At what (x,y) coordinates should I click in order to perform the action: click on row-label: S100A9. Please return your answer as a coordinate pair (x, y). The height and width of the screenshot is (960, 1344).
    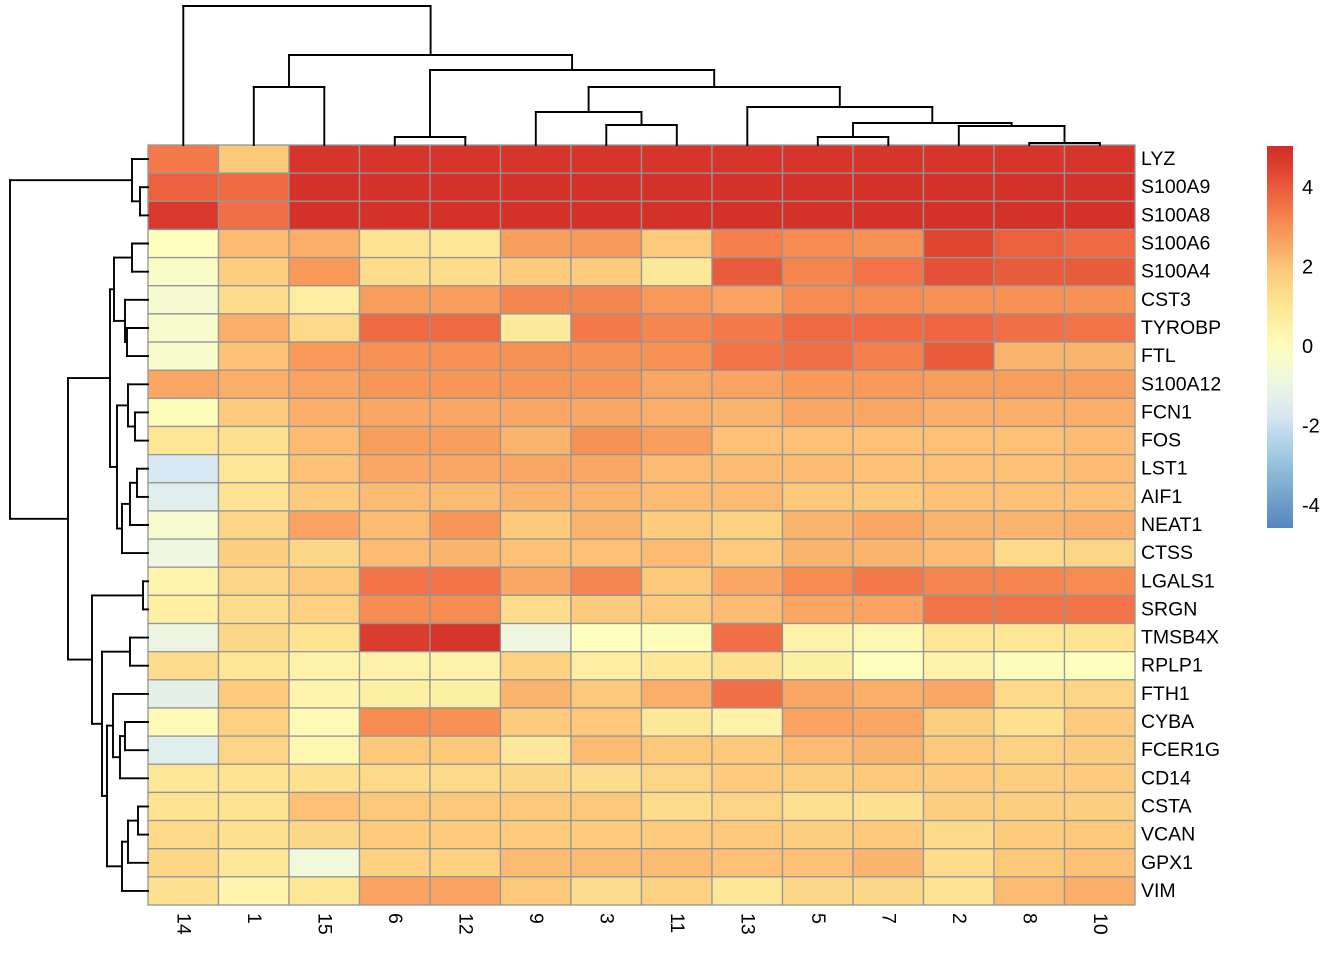
    Looking at the image, I should click on (1175, 187).